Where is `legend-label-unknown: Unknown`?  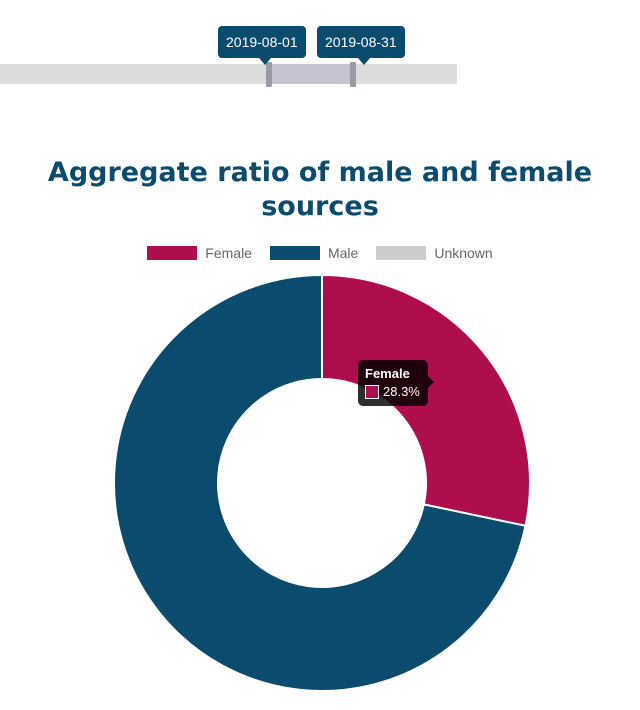 legend-label-unknown: Unknown is located at coordinates (463, 253).